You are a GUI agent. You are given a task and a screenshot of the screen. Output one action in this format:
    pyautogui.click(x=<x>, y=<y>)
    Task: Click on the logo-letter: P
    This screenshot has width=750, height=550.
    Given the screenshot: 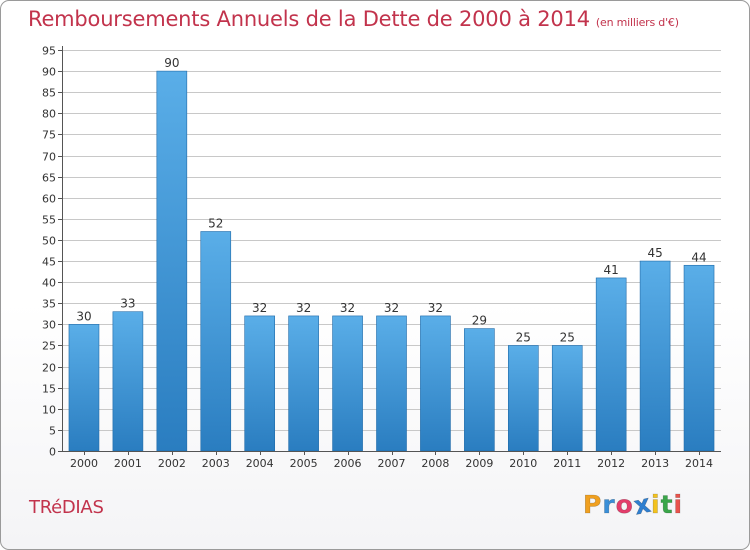 What is the action you would take?
    pyautogui.click(x=593, y=505)
    